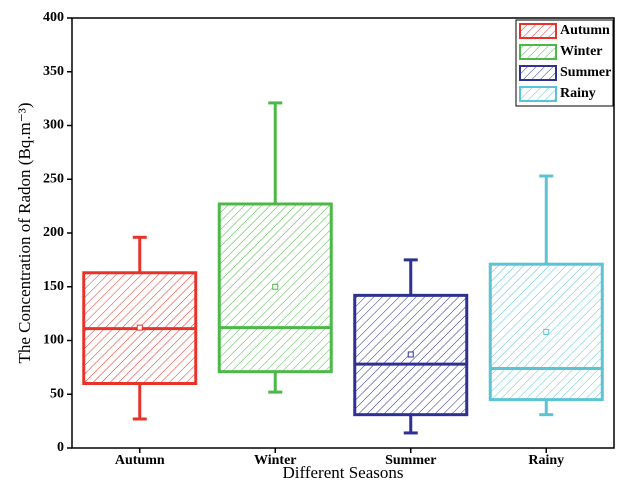  Describe the element at coordinates (53, 232) in the screenshot. I see `y-tick-label: 200` at that location.